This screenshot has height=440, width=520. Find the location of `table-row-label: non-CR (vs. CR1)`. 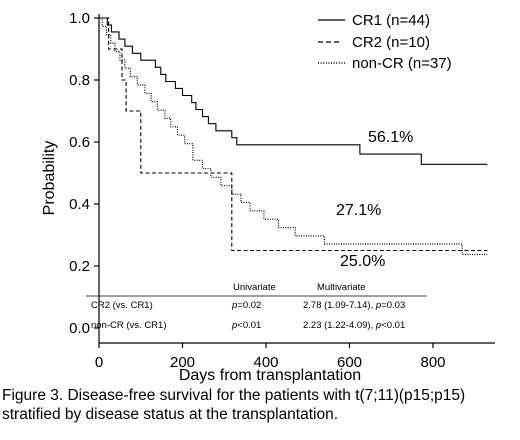

table-row-label: non-CR (vs. CR1) is located at coordinates (129, 325).